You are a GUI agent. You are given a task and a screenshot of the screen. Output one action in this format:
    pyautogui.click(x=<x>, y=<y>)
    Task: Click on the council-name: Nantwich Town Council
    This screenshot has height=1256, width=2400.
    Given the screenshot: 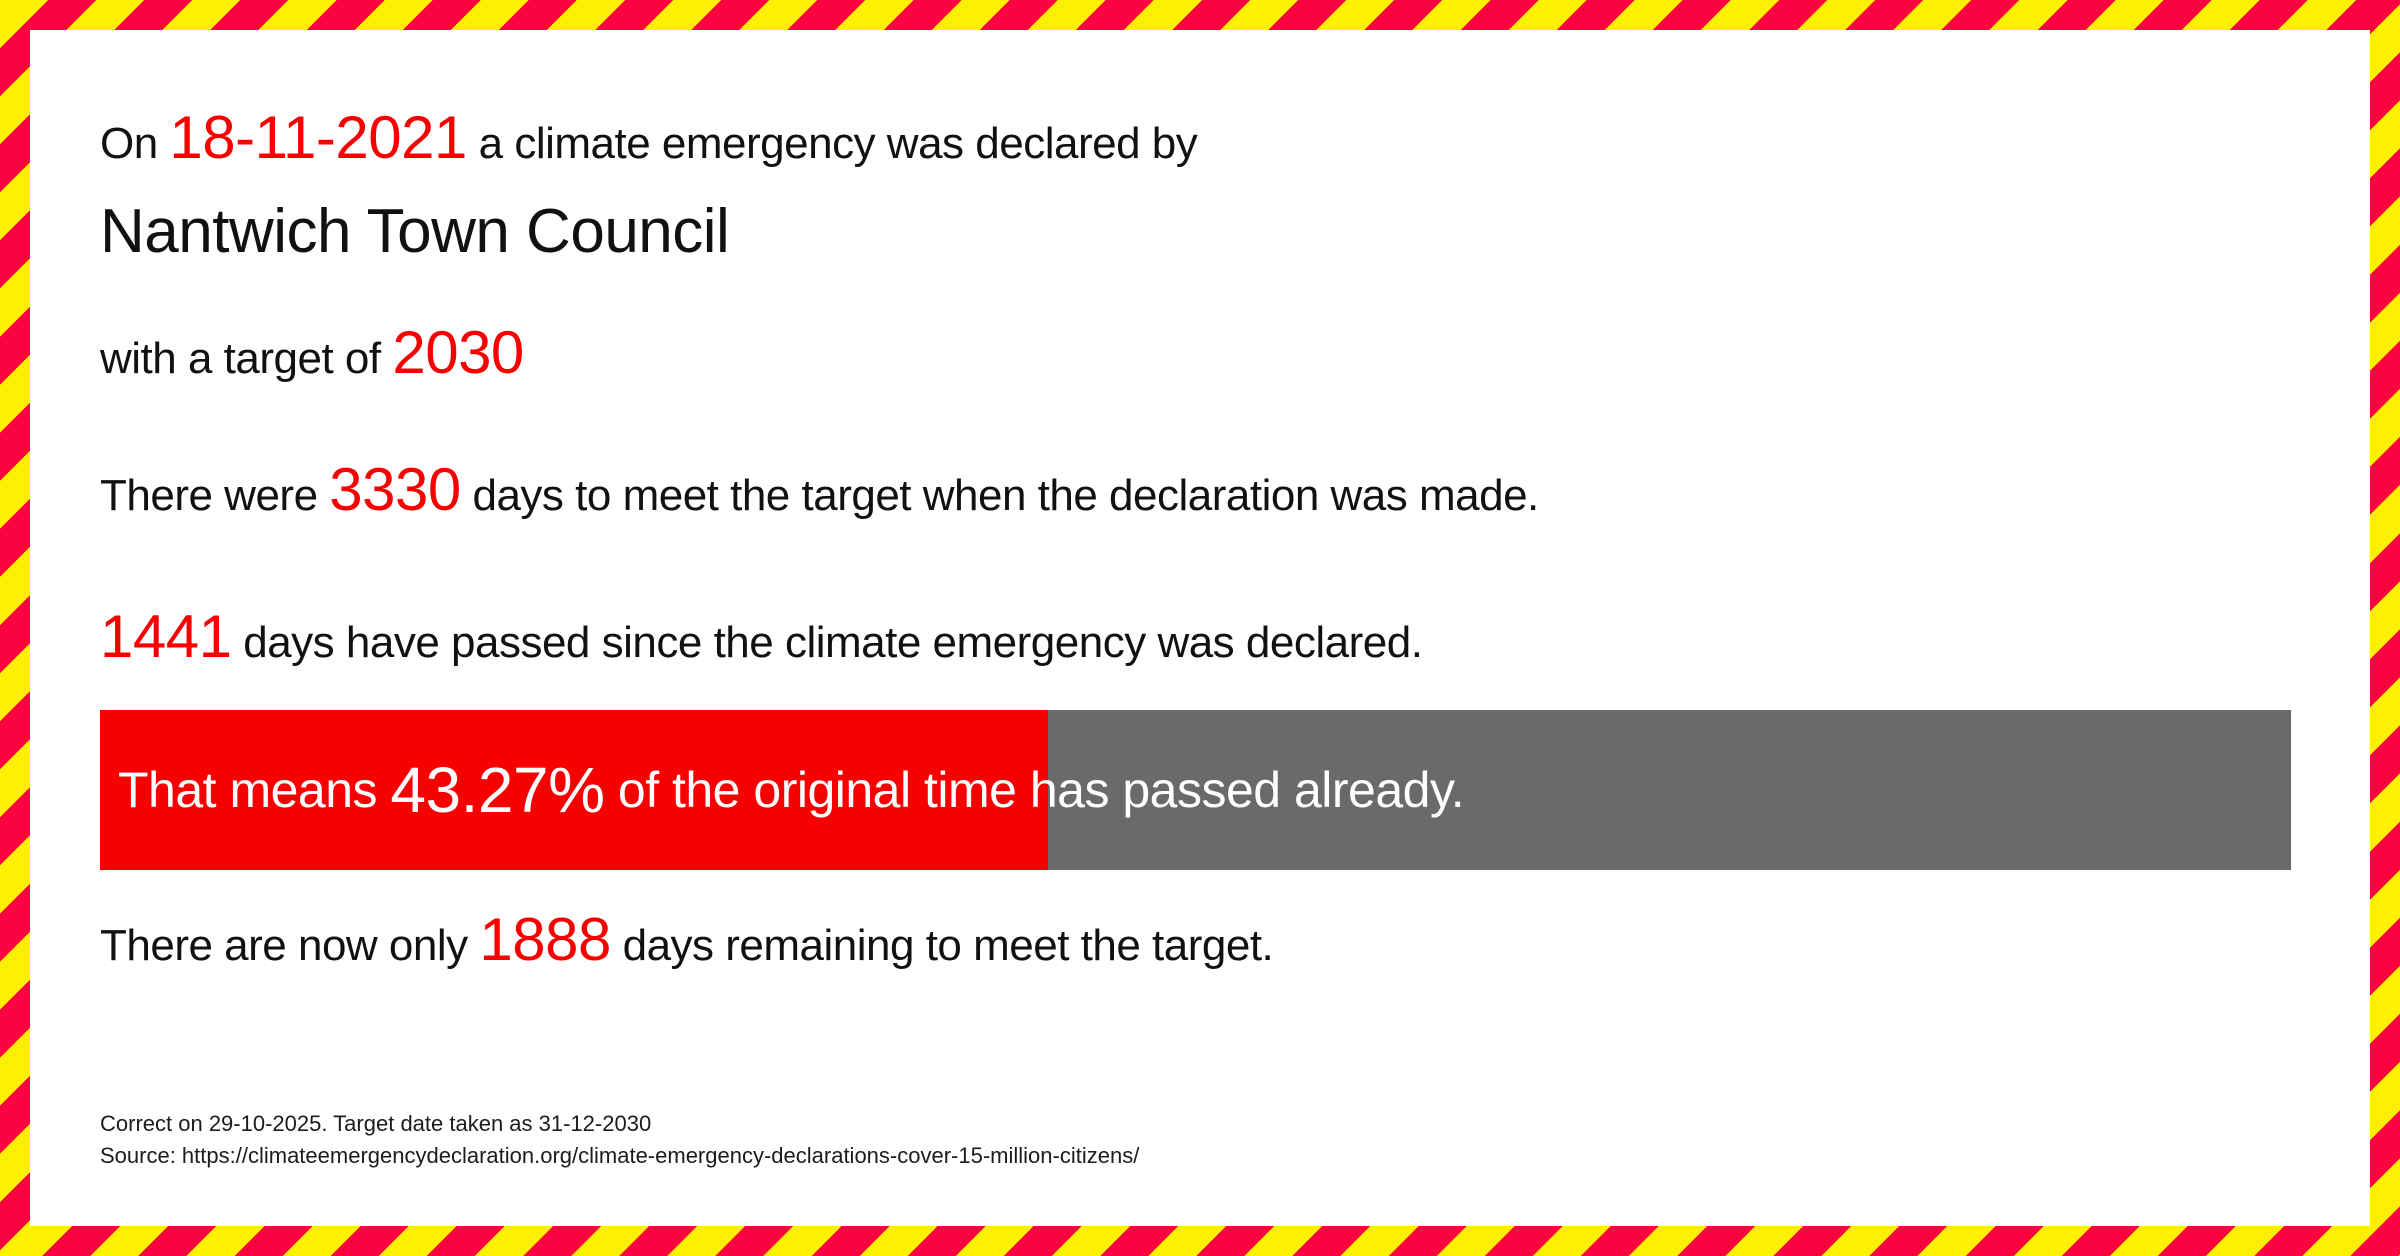 What is the action you would take?
    pyautogui.click(x=415, y=231)
    